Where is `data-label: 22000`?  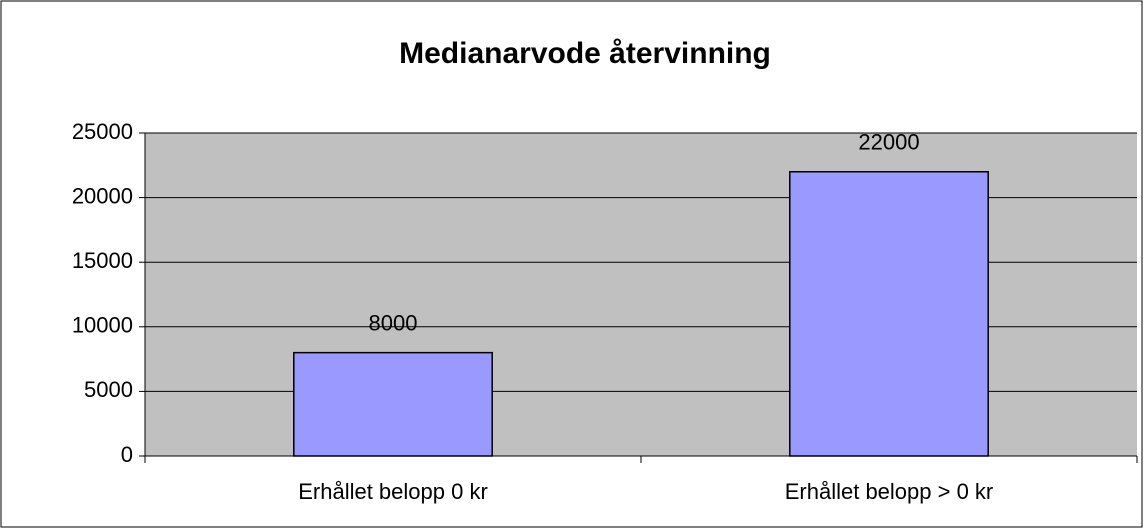
data-label: 22000 is located at coordinates (888, 142).